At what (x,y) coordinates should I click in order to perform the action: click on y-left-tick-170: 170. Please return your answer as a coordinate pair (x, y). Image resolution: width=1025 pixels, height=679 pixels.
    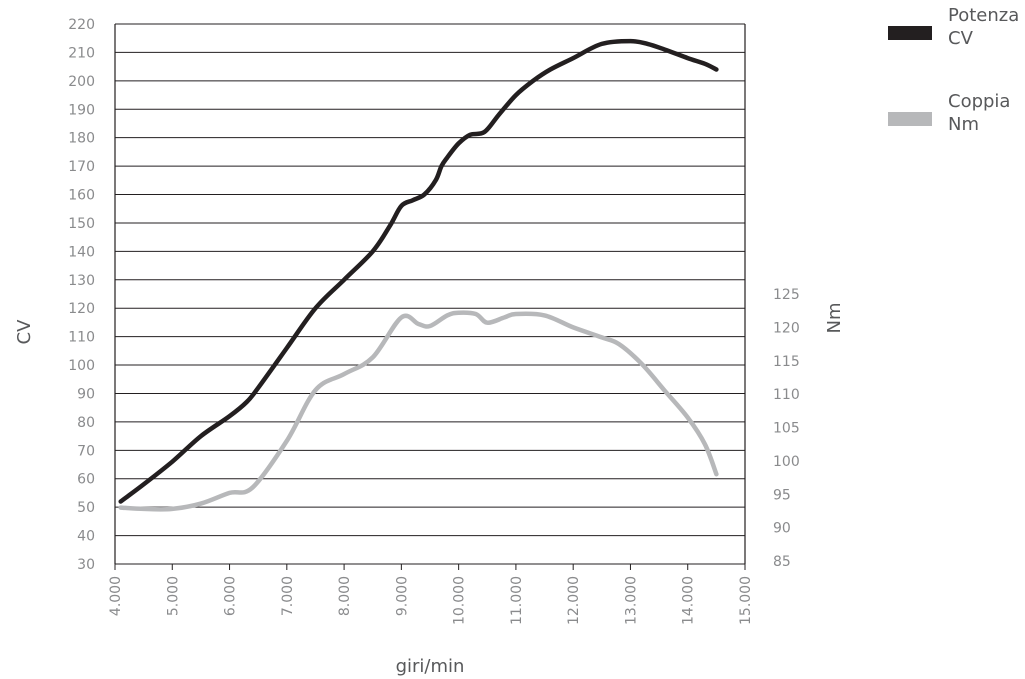
    Looking at the image, I should click on (81, 167).